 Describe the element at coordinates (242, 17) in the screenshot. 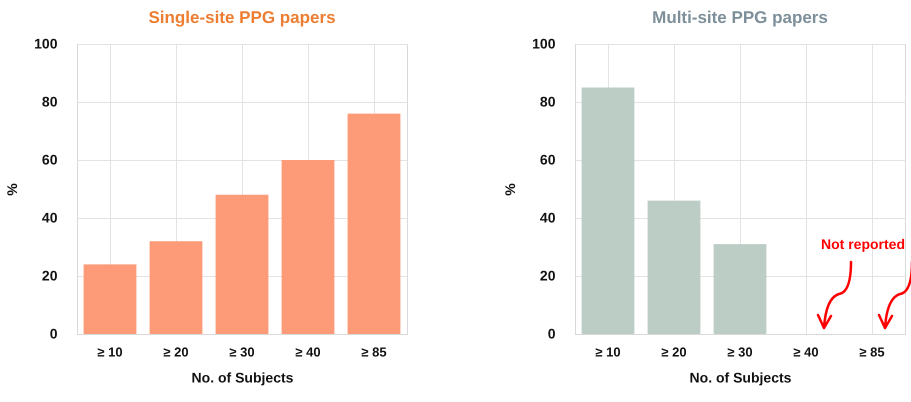

I see `chart-title: Single-site PPG papers` at that location.